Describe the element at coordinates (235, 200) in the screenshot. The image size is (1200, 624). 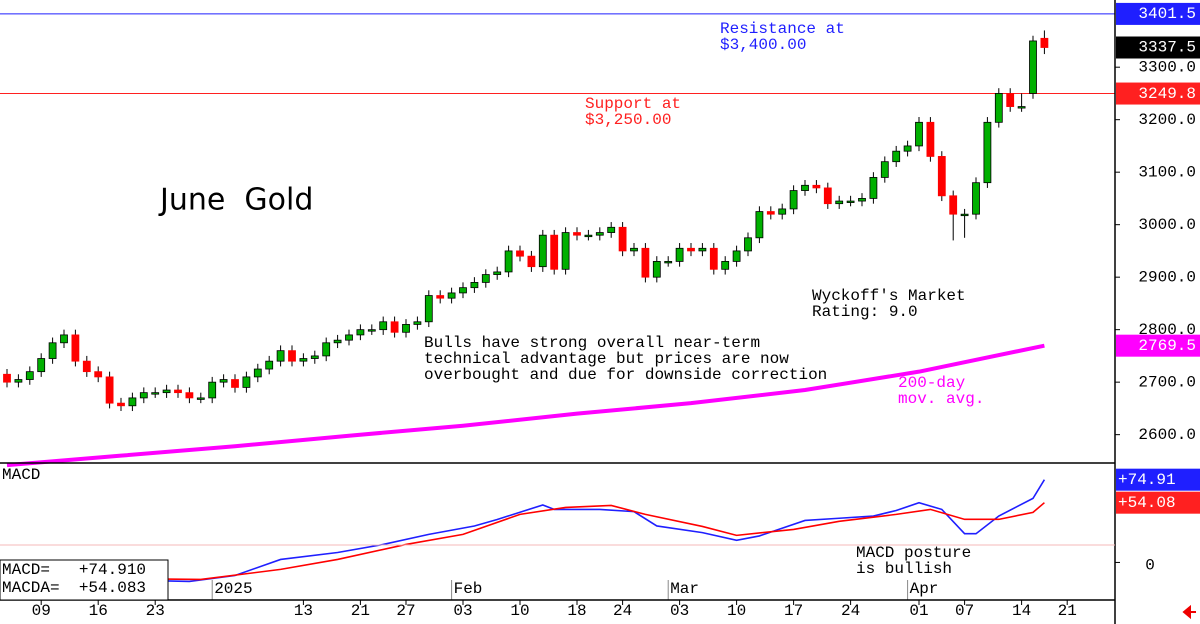
I see `chart-title: June Gold` at that location.